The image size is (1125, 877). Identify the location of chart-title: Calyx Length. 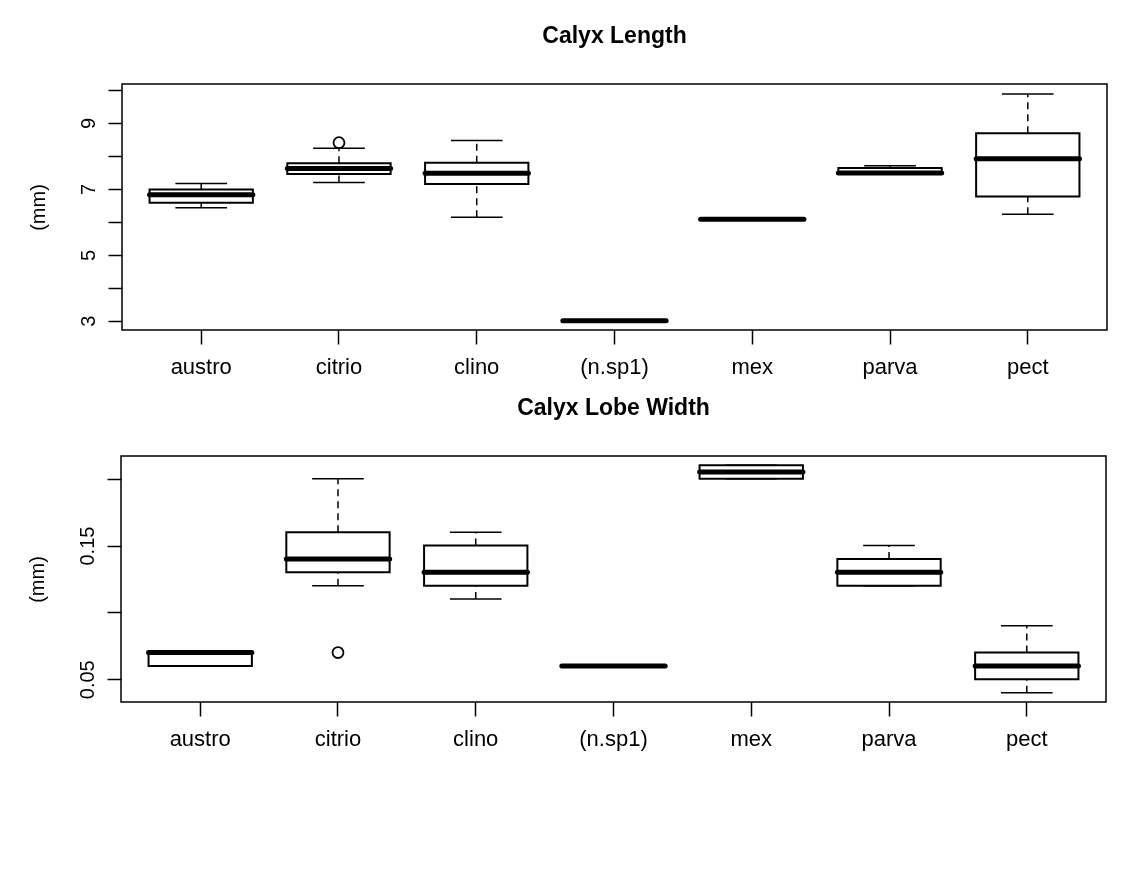
(614, 35).